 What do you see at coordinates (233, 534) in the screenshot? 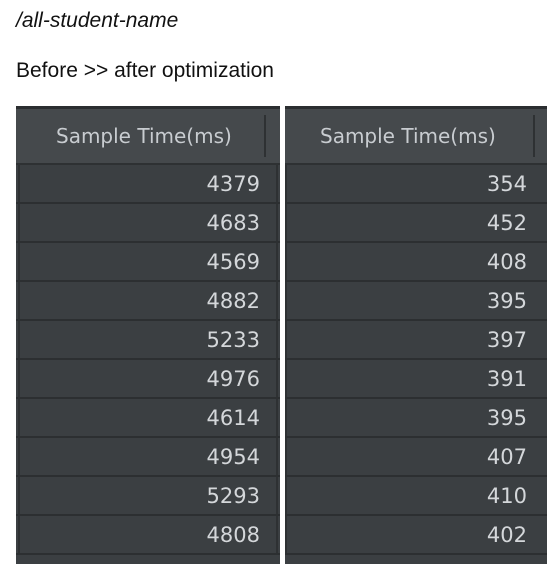
I see `cell-value: 4808` at bounding box center [233, 534].